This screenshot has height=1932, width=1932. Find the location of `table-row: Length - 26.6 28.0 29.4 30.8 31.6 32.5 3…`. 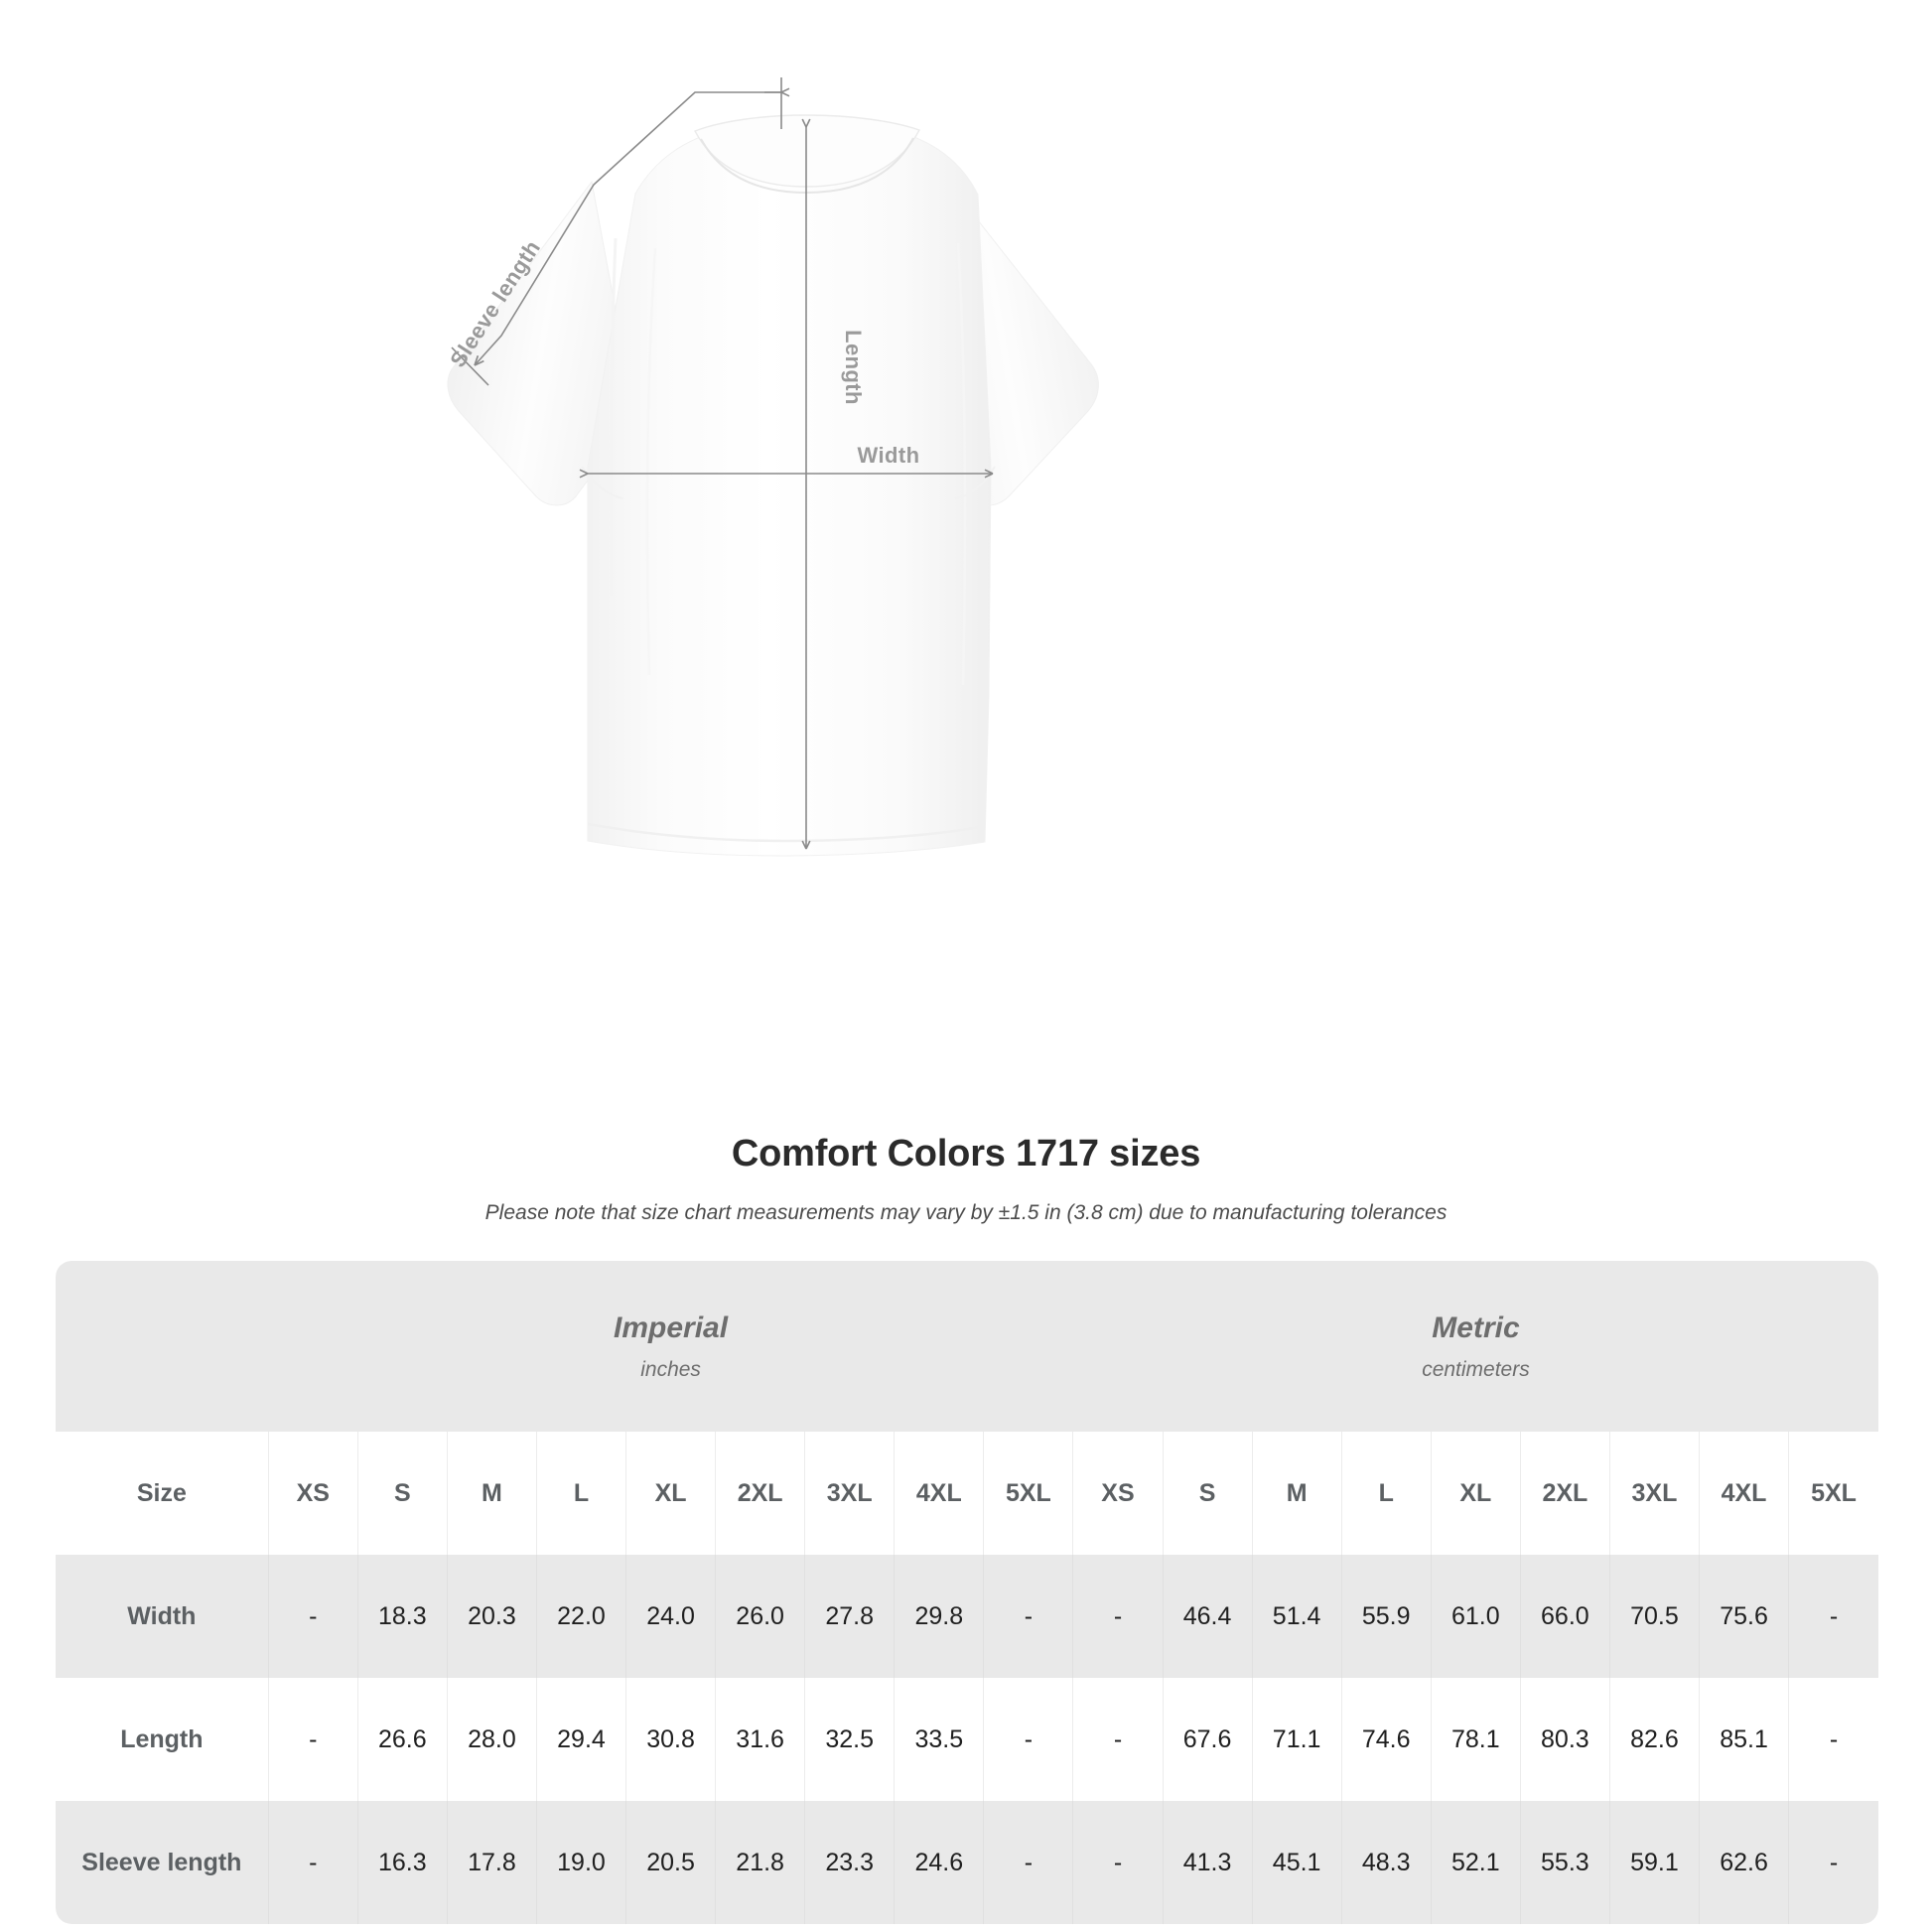

table-row: Length - 26.6 28.0 29.4 30.8 31.6 32.5 3… is located at coordinates (967, 1740).